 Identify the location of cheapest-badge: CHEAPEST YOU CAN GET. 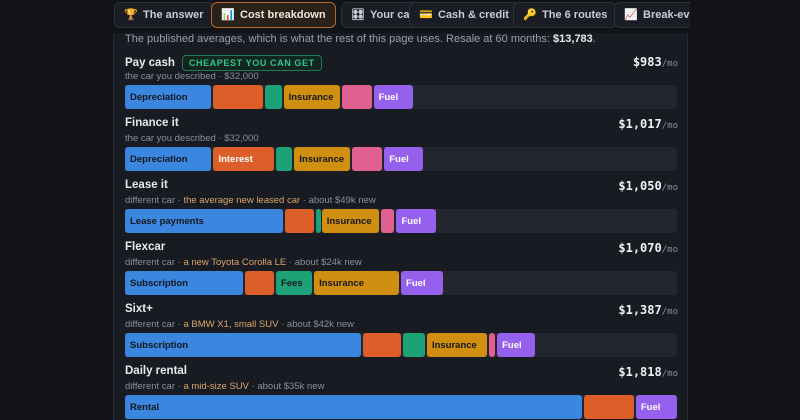
(251, 63).